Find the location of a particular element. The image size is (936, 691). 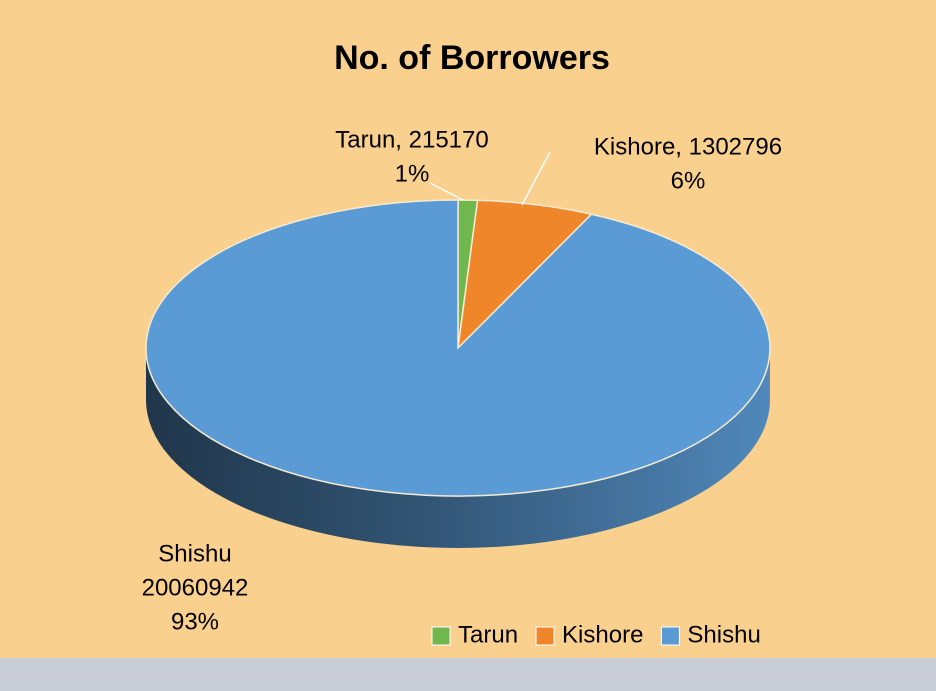

bottom-strip is located at coordinates (468, 674).